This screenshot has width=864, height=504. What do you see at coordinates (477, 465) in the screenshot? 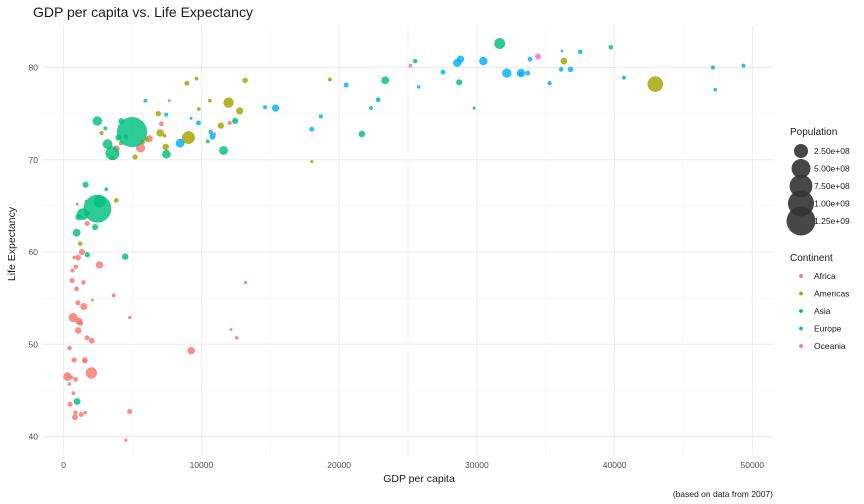
I see `x-tick-label: 30000` at bounding box center [477, 465].